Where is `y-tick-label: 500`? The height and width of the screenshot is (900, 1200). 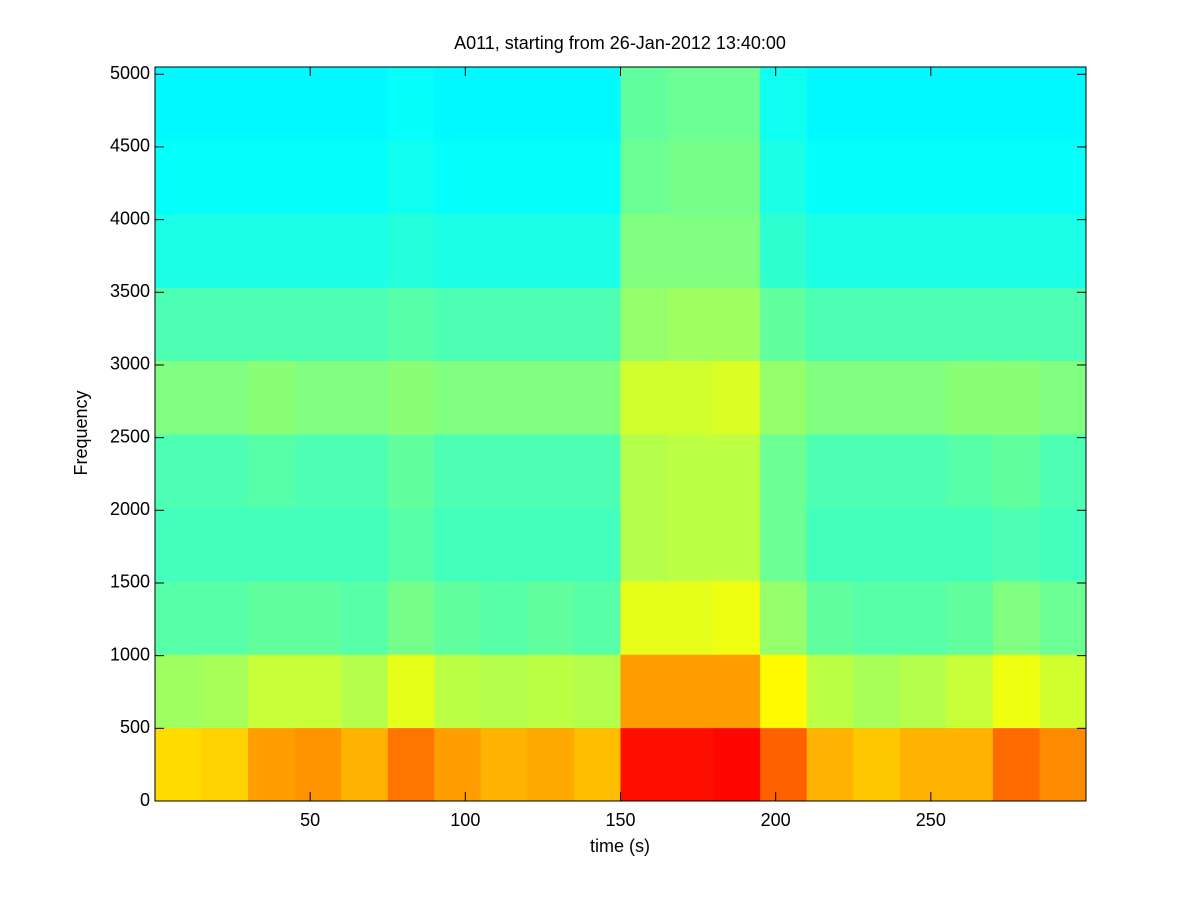
y-tick-label: 500 is located at coordinates (135, 727).